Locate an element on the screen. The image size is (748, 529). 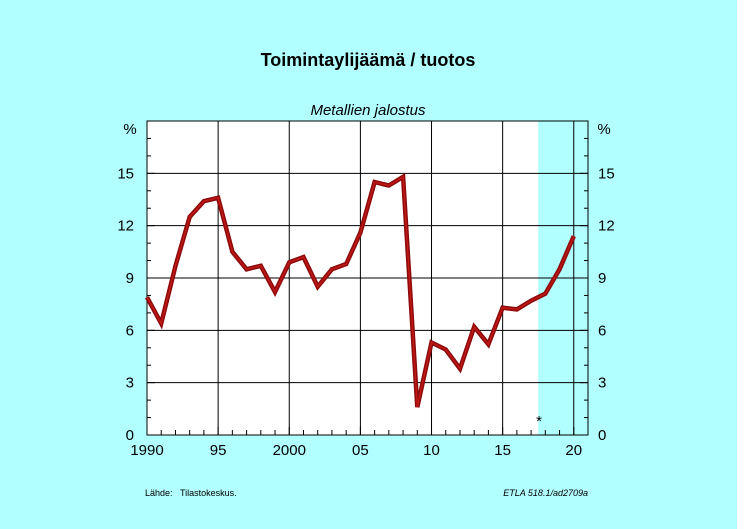
y-tick-label-left: 9 is located at coordinates (130, 278).